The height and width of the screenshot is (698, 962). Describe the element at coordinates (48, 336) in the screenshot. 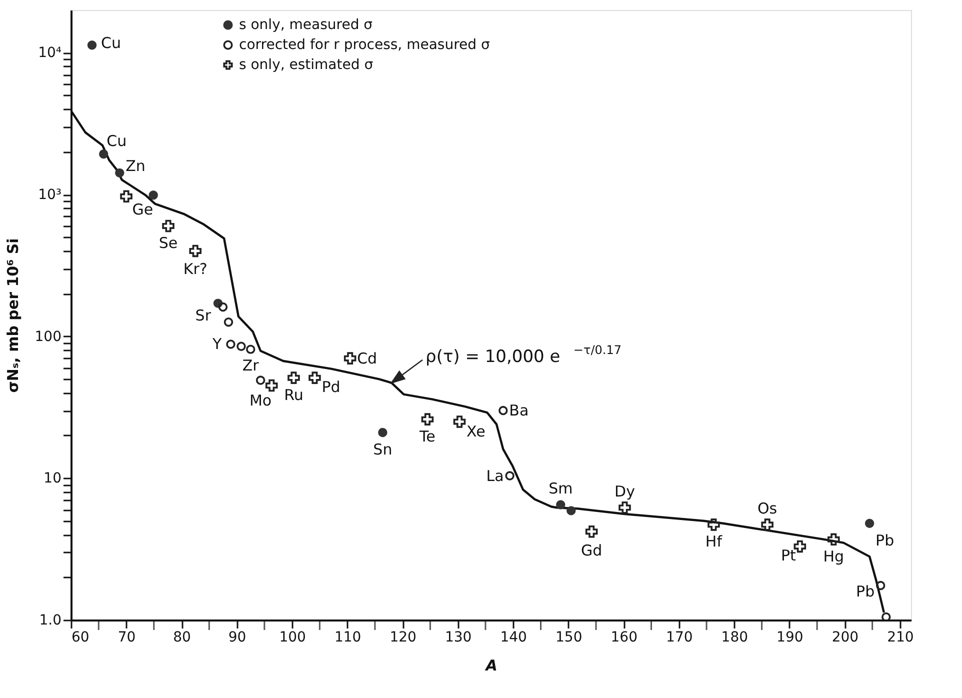

I see `y-tick-label: 100` at that location.